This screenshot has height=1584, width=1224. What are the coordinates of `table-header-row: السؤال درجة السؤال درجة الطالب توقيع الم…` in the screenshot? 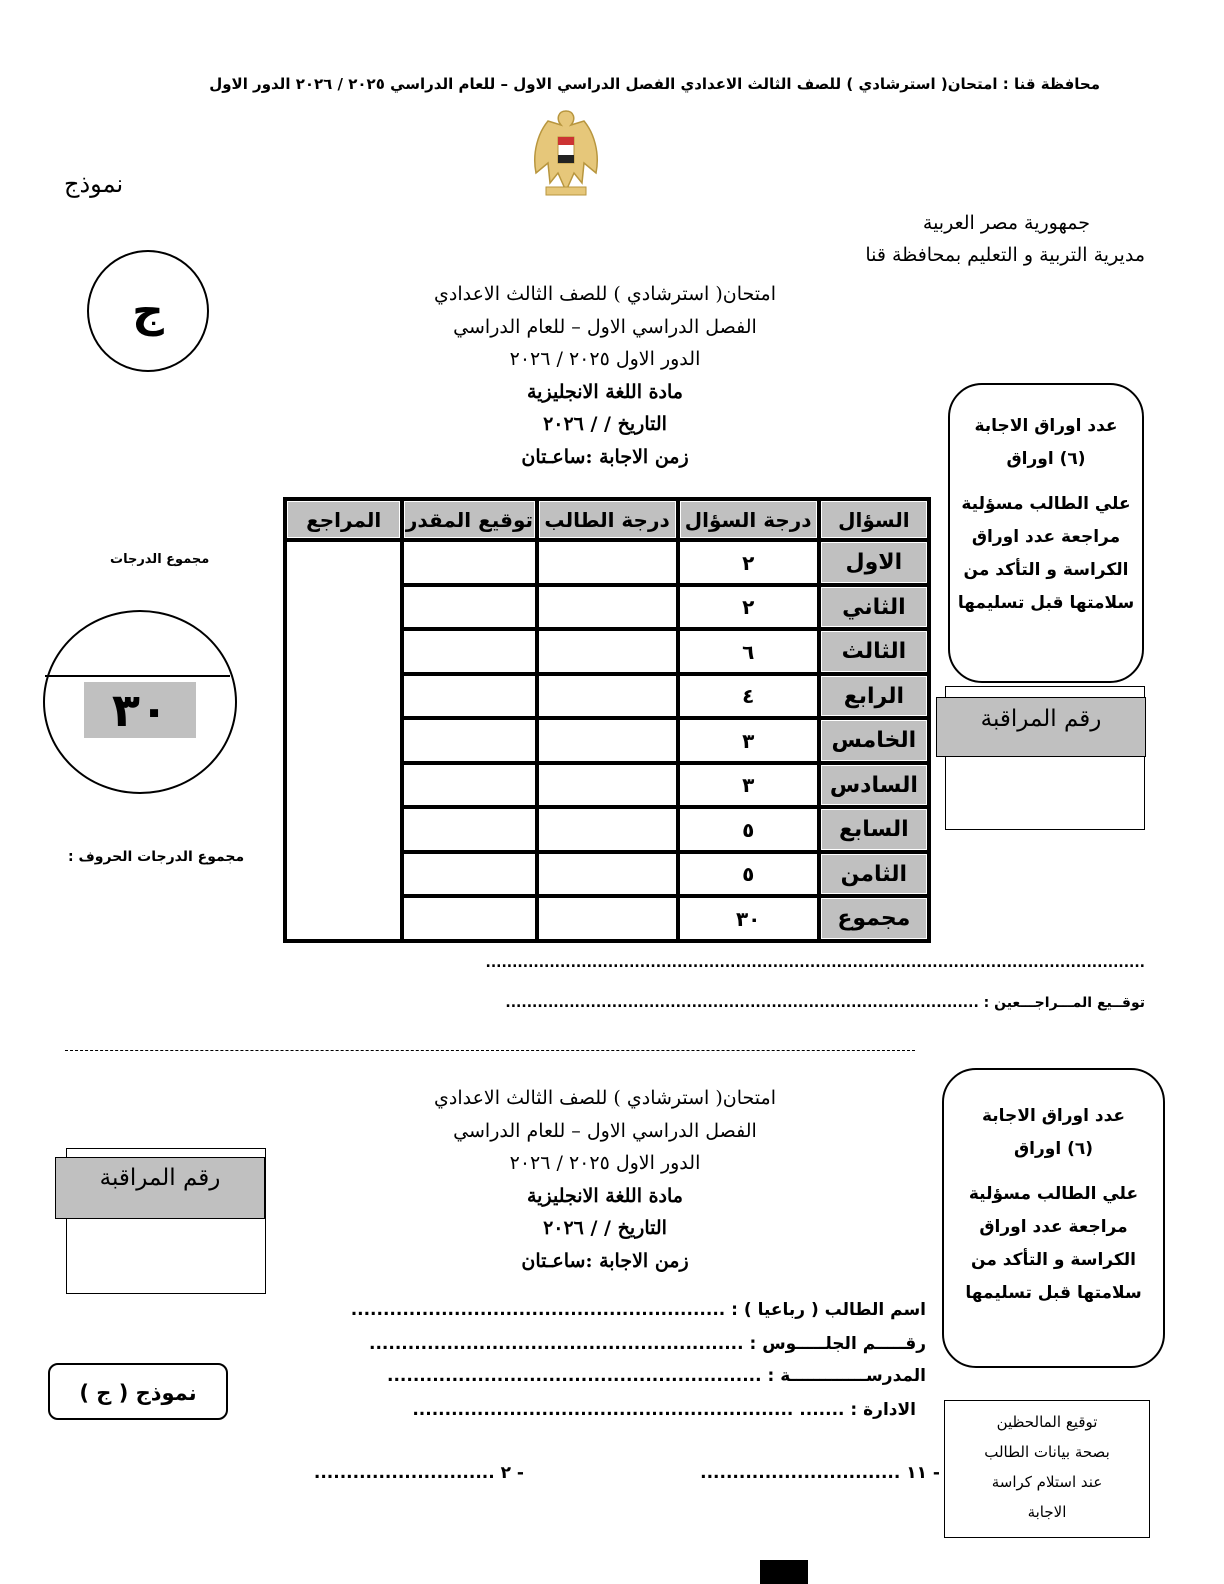 It's located at (607, 520).